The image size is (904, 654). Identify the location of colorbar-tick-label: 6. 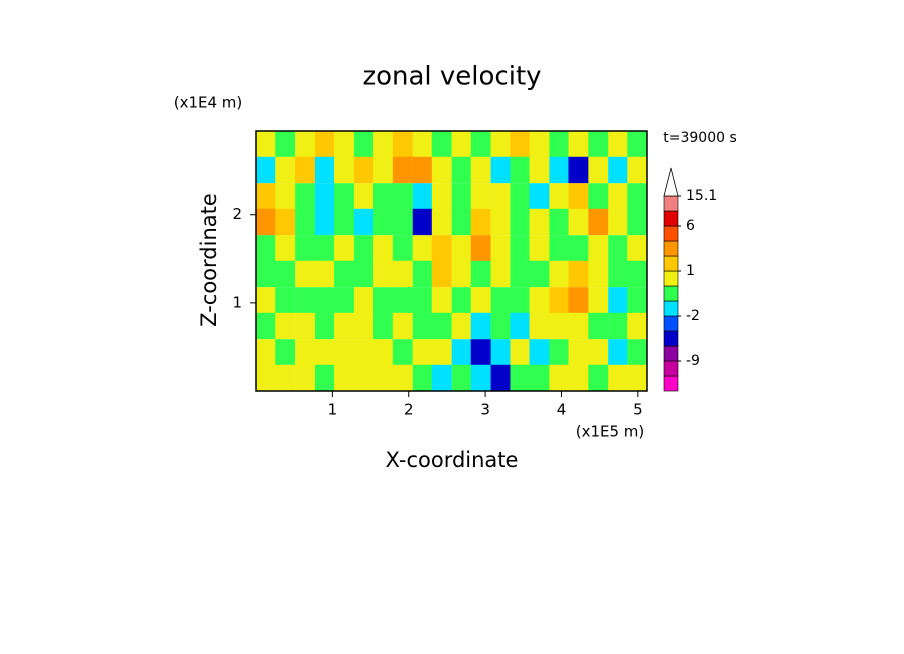
(690, 226).